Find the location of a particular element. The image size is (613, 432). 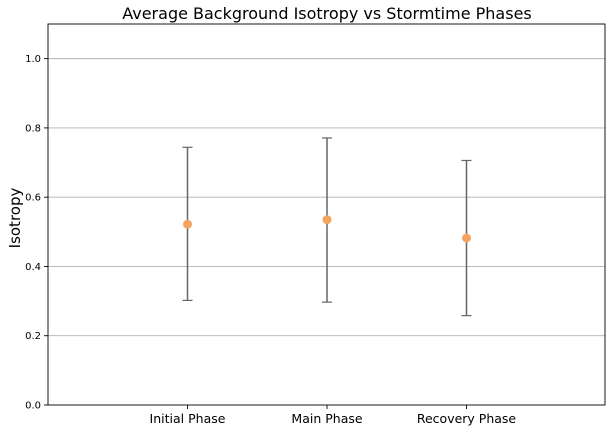

y-tick-label: 0.8 is located at coordinates (33, 128).